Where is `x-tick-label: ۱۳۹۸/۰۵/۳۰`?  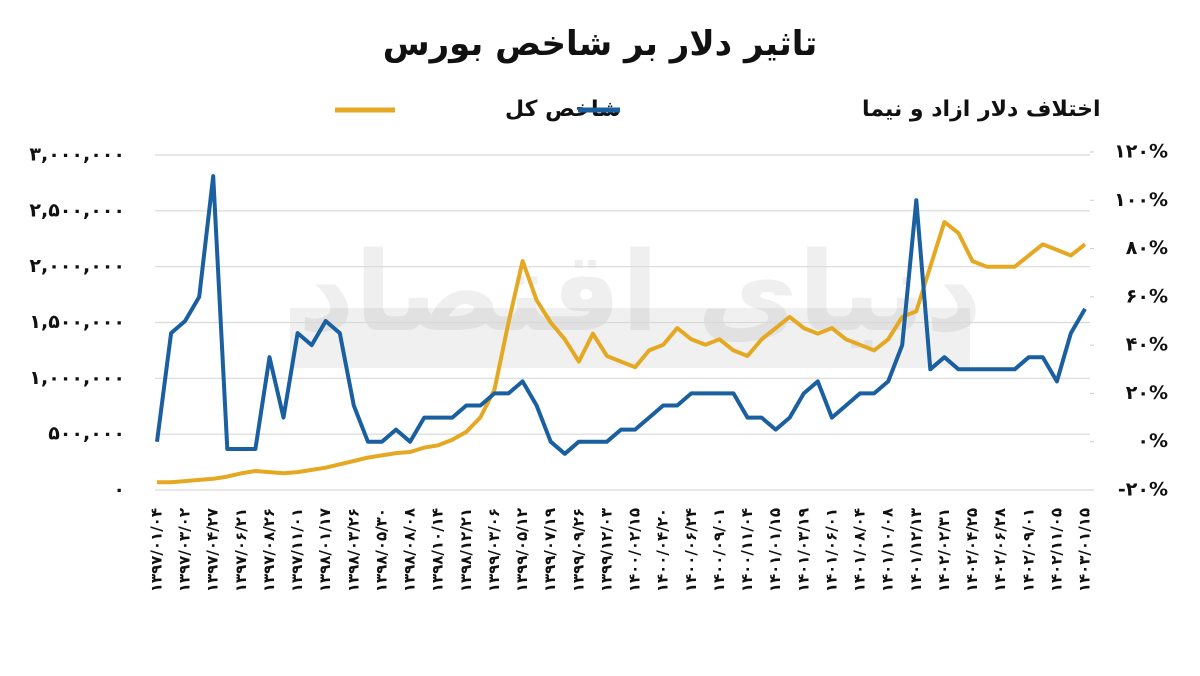 x-tick-label: ۱۳۹۸/۰۵/۳۰ is located at coordinates (381, 550).